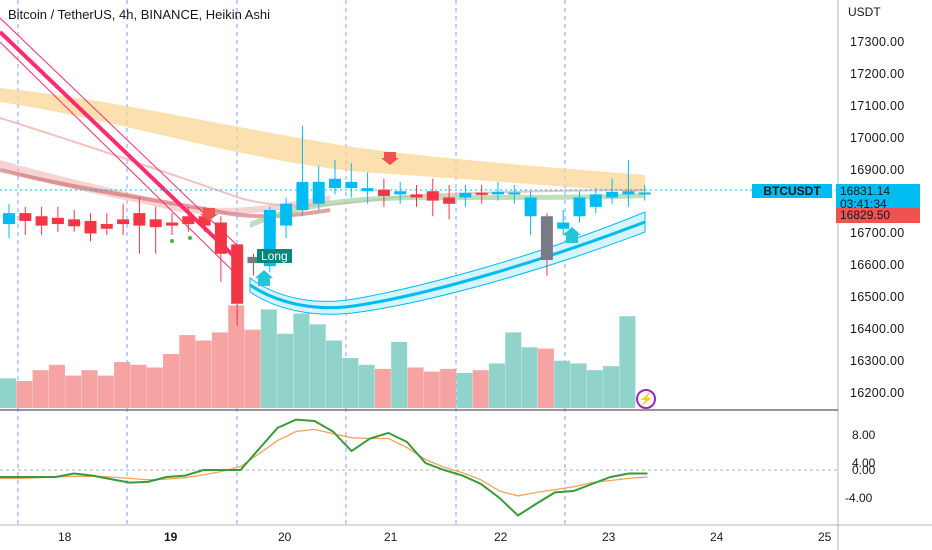 This screenshot has height=550, width=932. What do you see at coordinates (877, 42) in the screenshot?
I see `price-tick: 17300.00` at bounding box center [877, 42].